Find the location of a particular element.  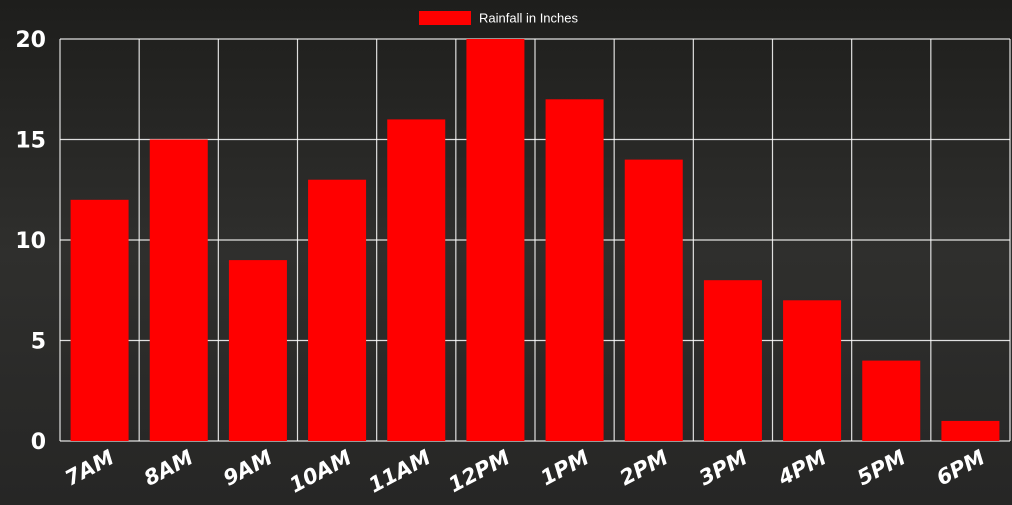

y-axis-ticks: 0 5 10 15 20 is located at coordinates (30, 241).